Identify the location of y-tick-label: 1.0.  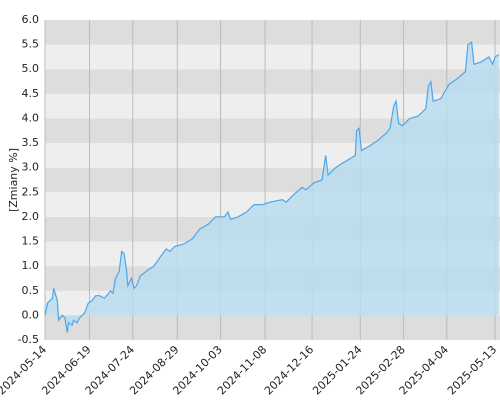
(31, 265).